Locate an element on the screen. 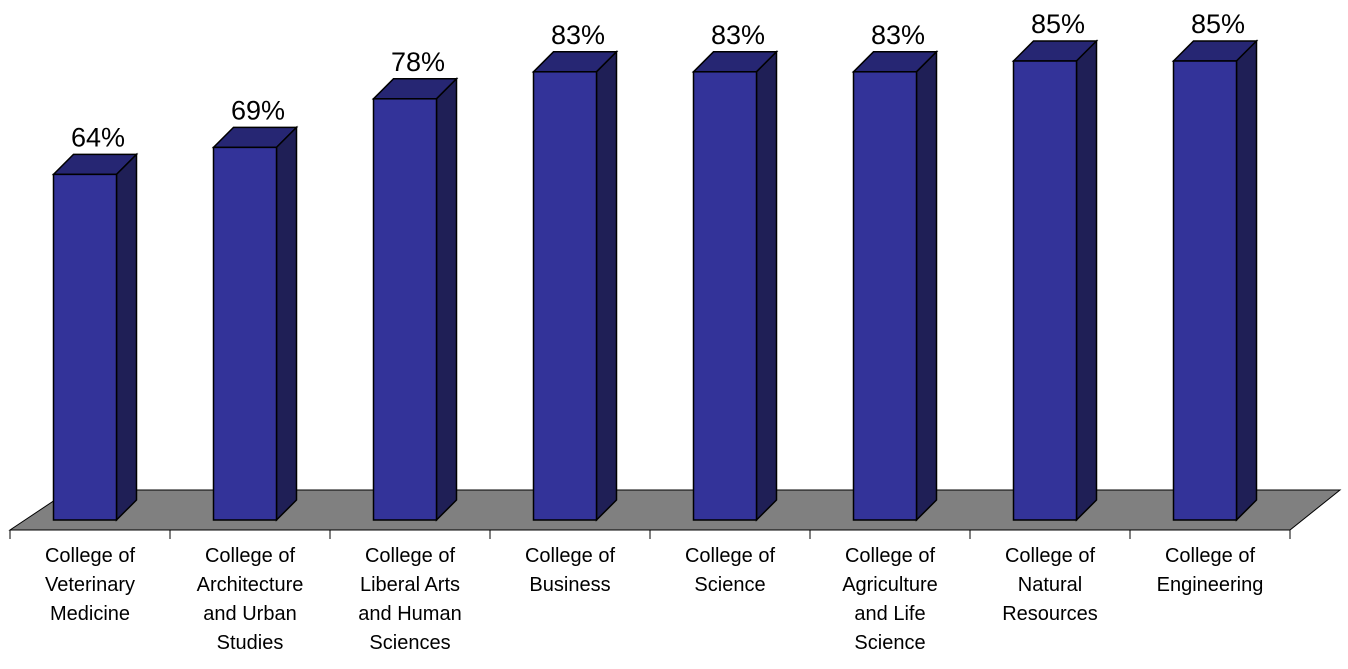 The width and height of the screenshot is (1348, 669). category-label-line: Architecture is located at coordinates (250, 585).